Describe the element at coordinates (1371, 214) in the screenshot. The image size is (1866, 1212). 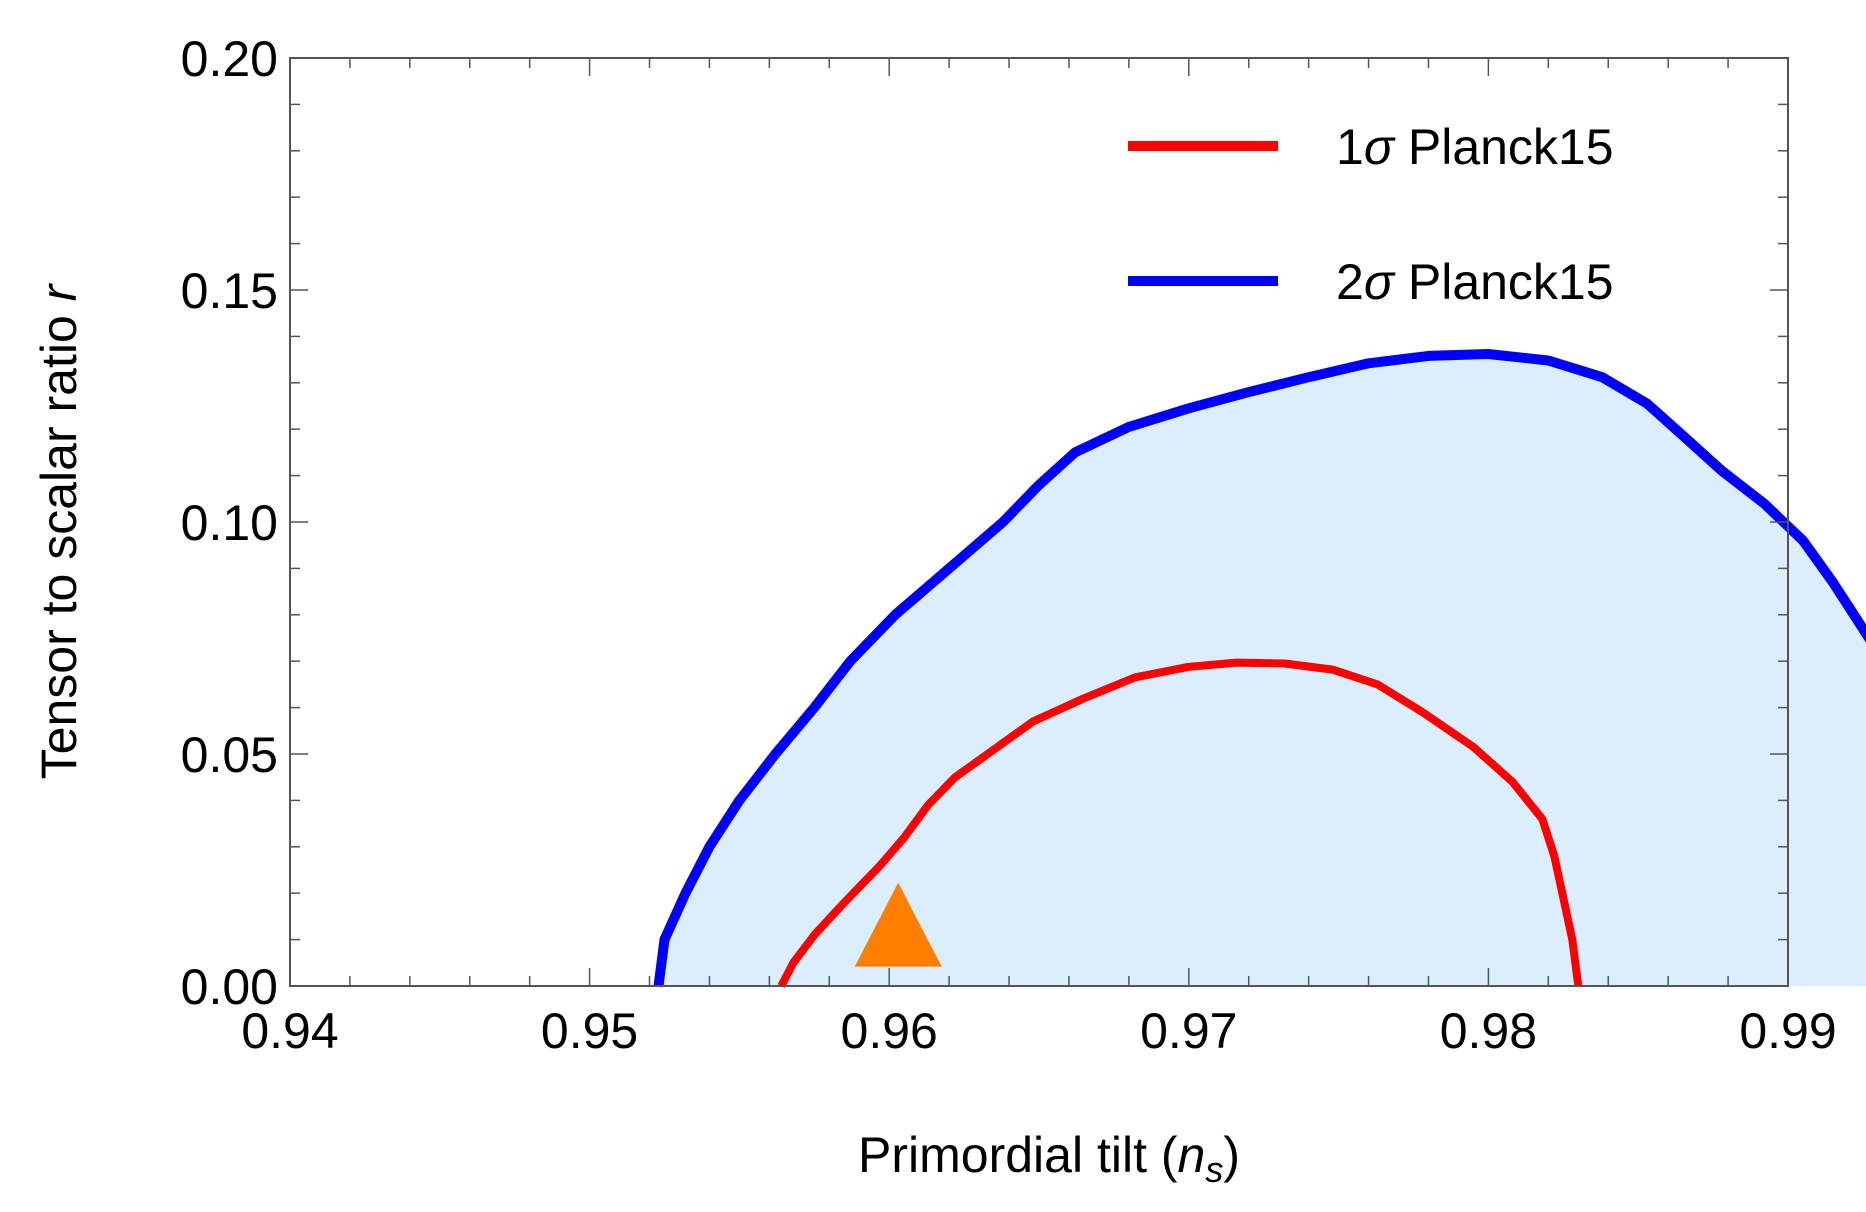
I see `legend: 1σ Planck15 2σ Planck15` at that location.